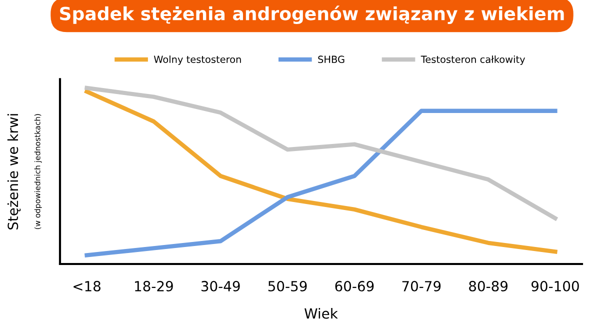 This screenshot has height=330, width=600. Describe the element at coordinates (312, 15) in the screenshot. I see `chart-title: Spadek stężenia androgenów związany z wiekiem` at that location.